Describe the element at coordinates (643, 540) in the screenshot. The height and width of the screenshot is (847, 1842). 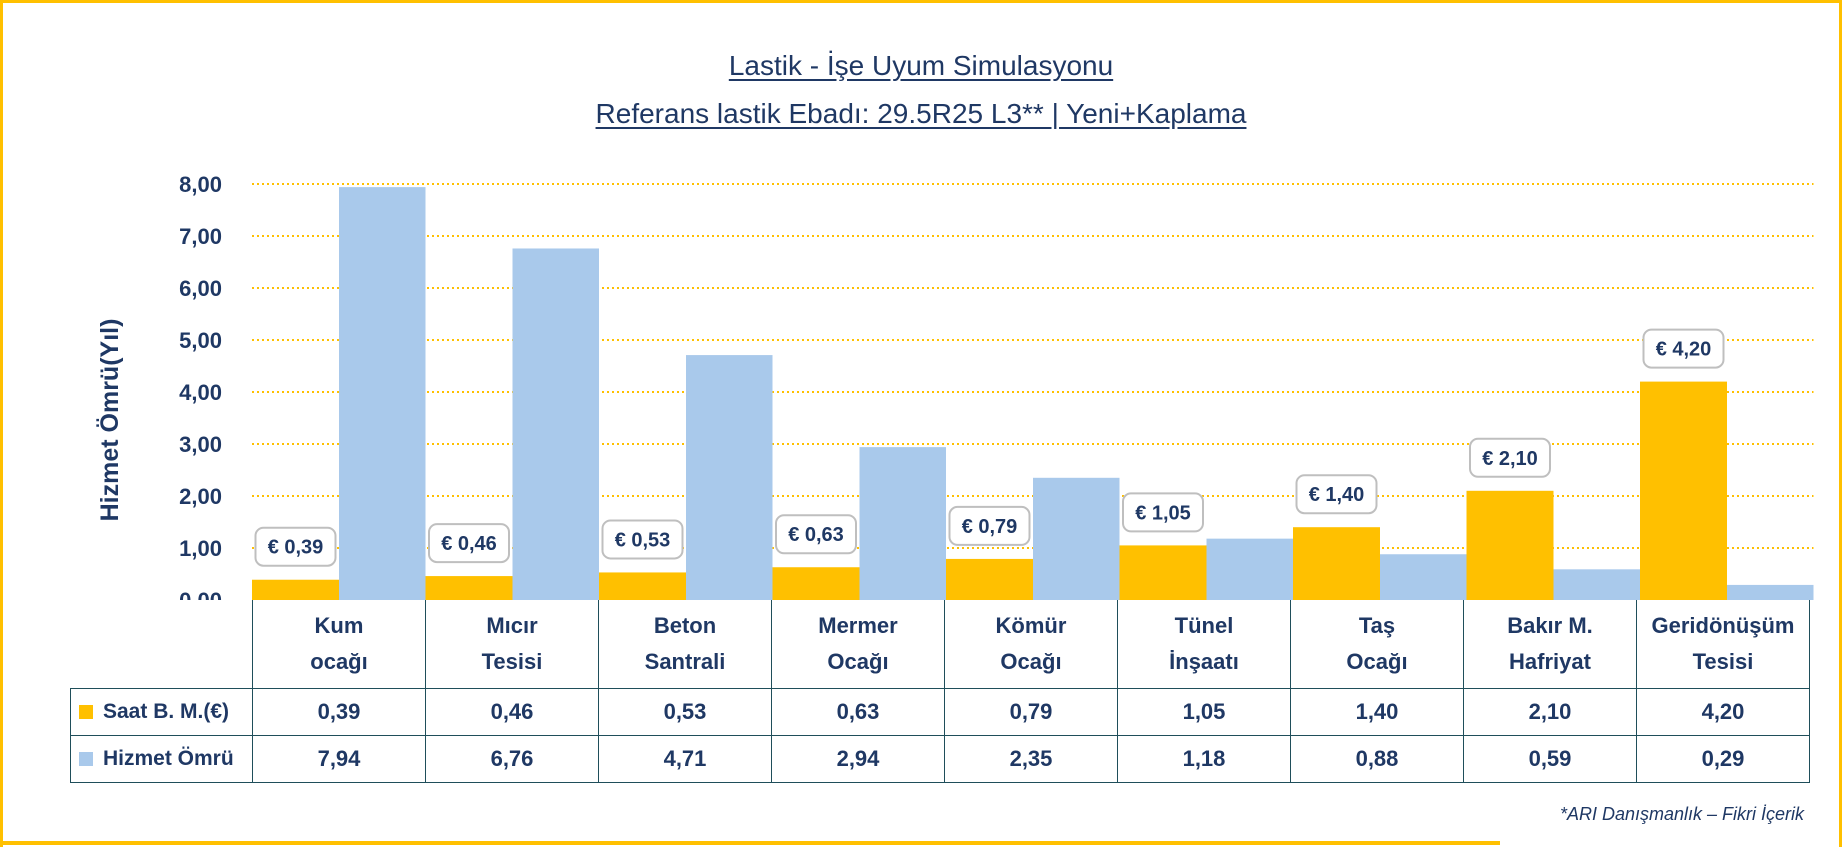
I see `data-label: € 0,53` at that location.